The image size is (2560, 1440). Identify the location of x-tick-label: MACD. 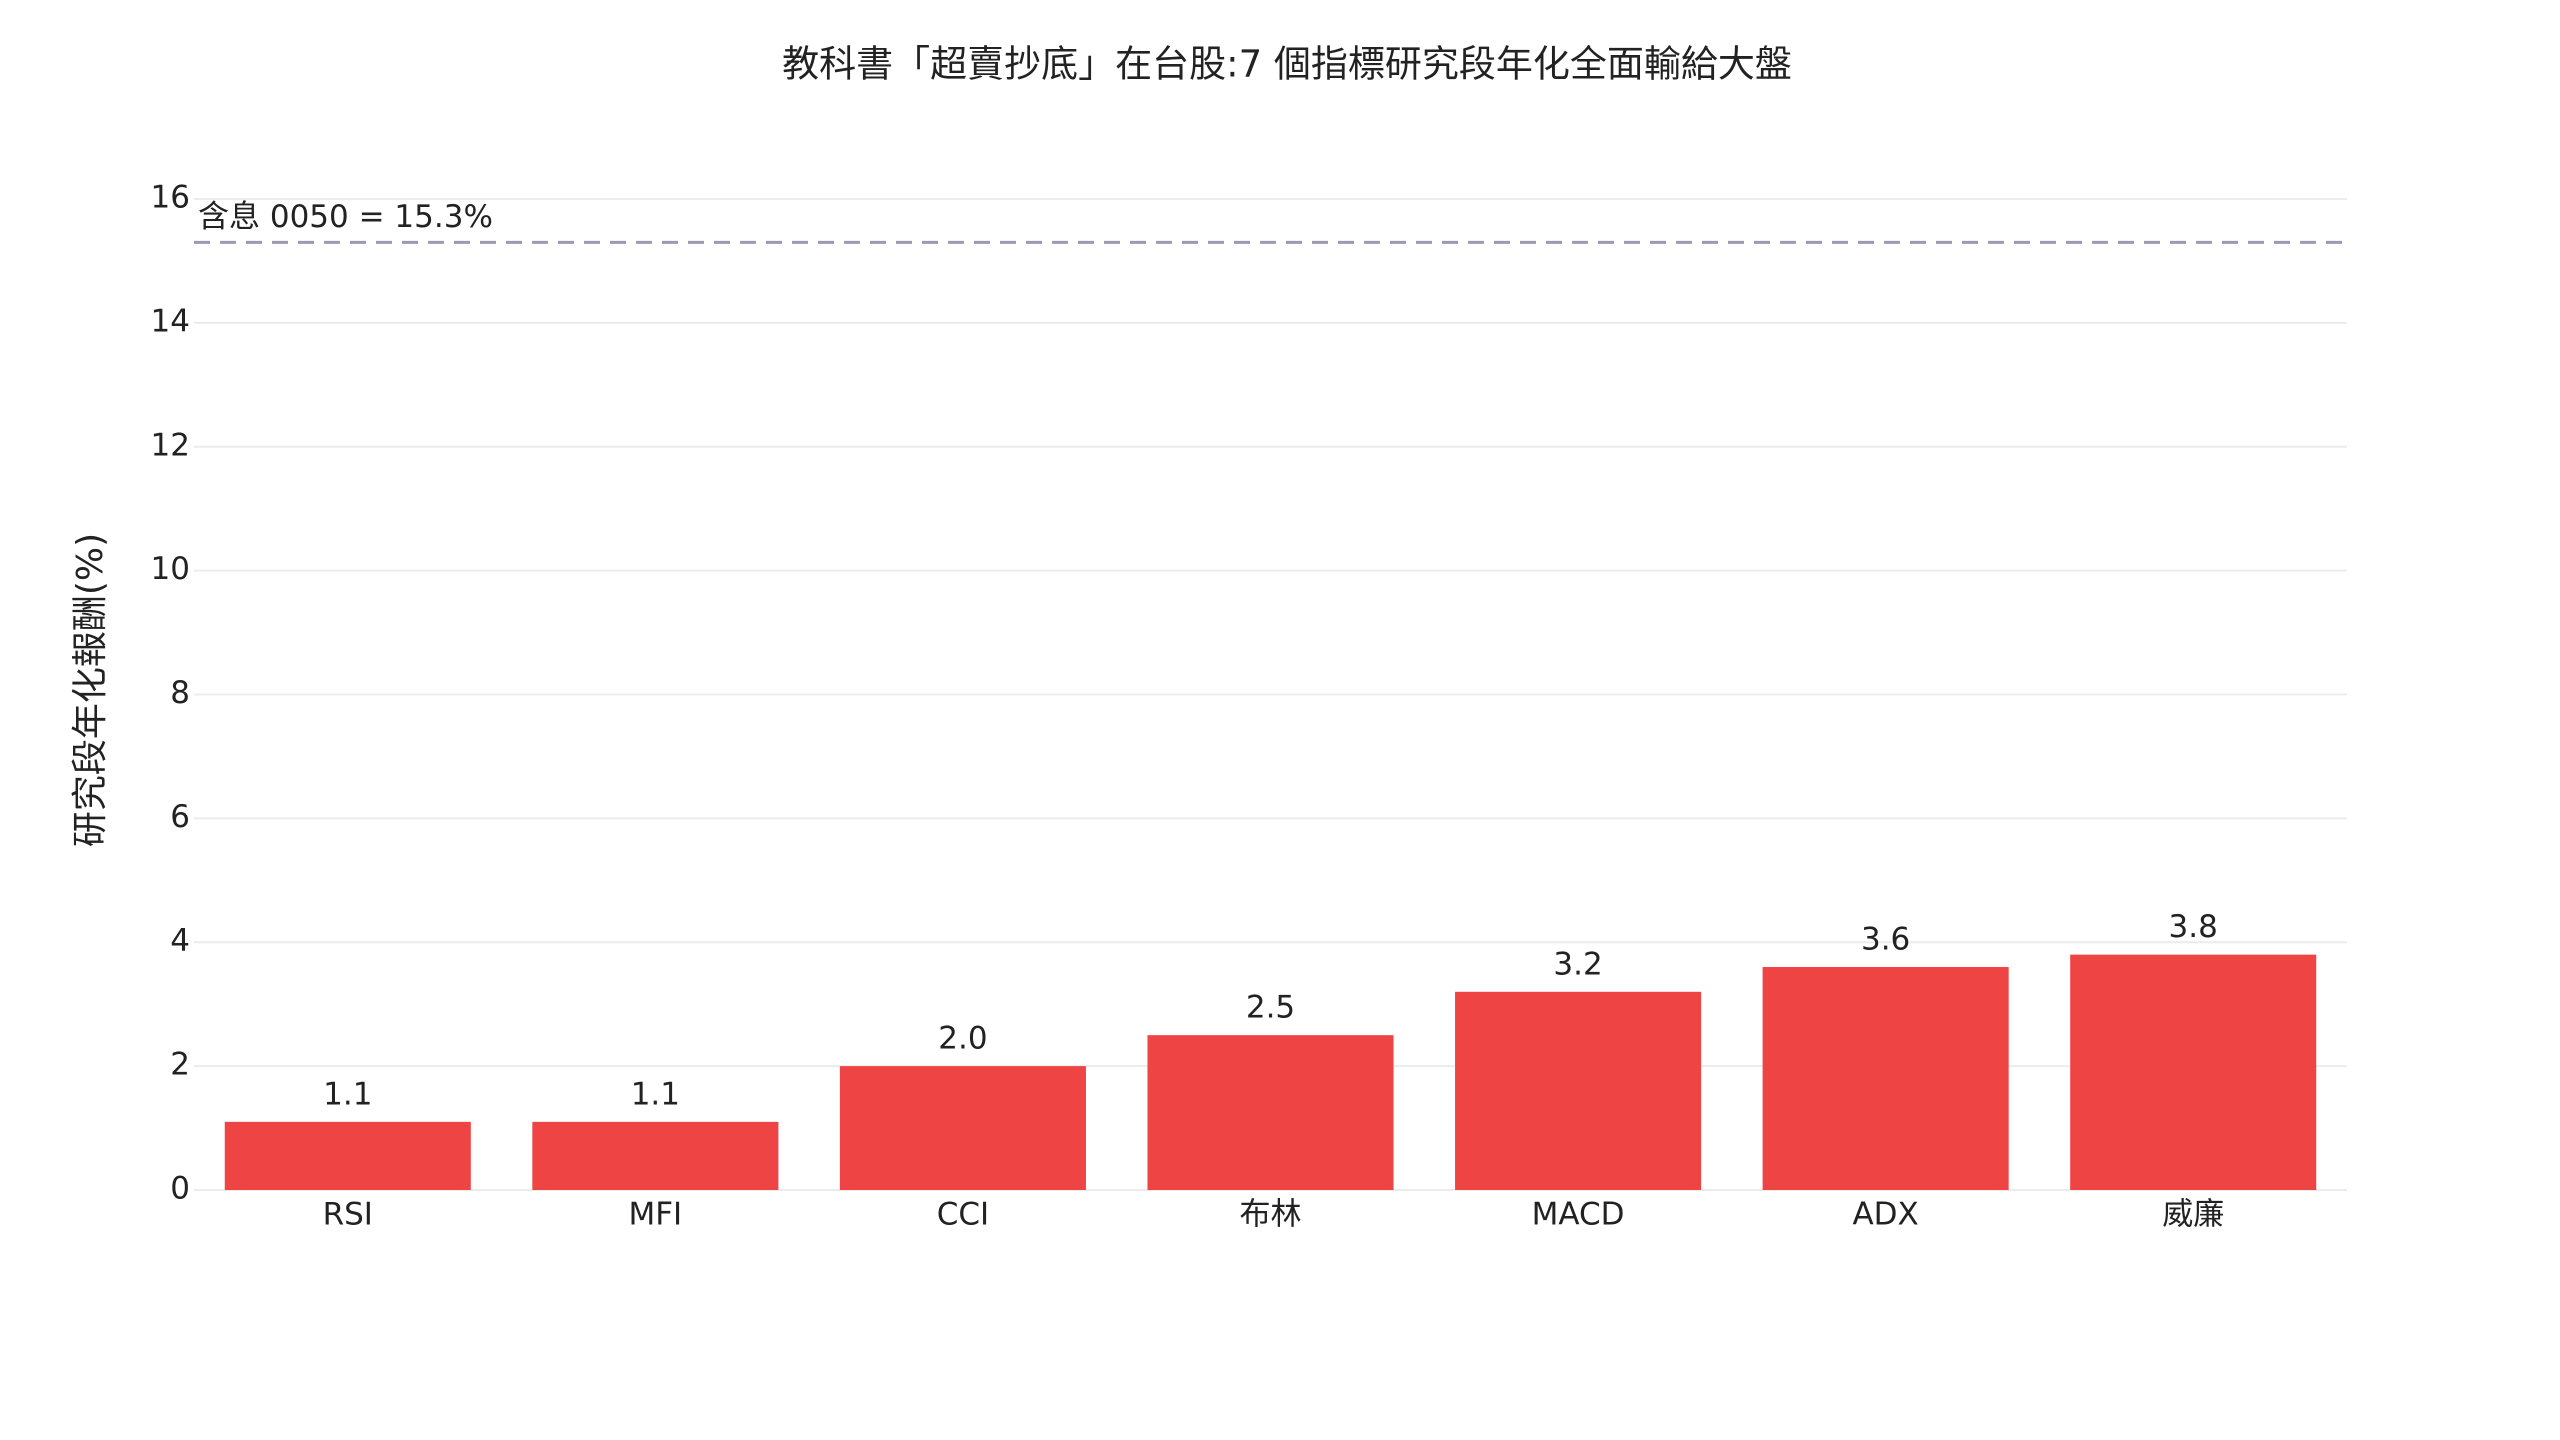
(1578, 1215).